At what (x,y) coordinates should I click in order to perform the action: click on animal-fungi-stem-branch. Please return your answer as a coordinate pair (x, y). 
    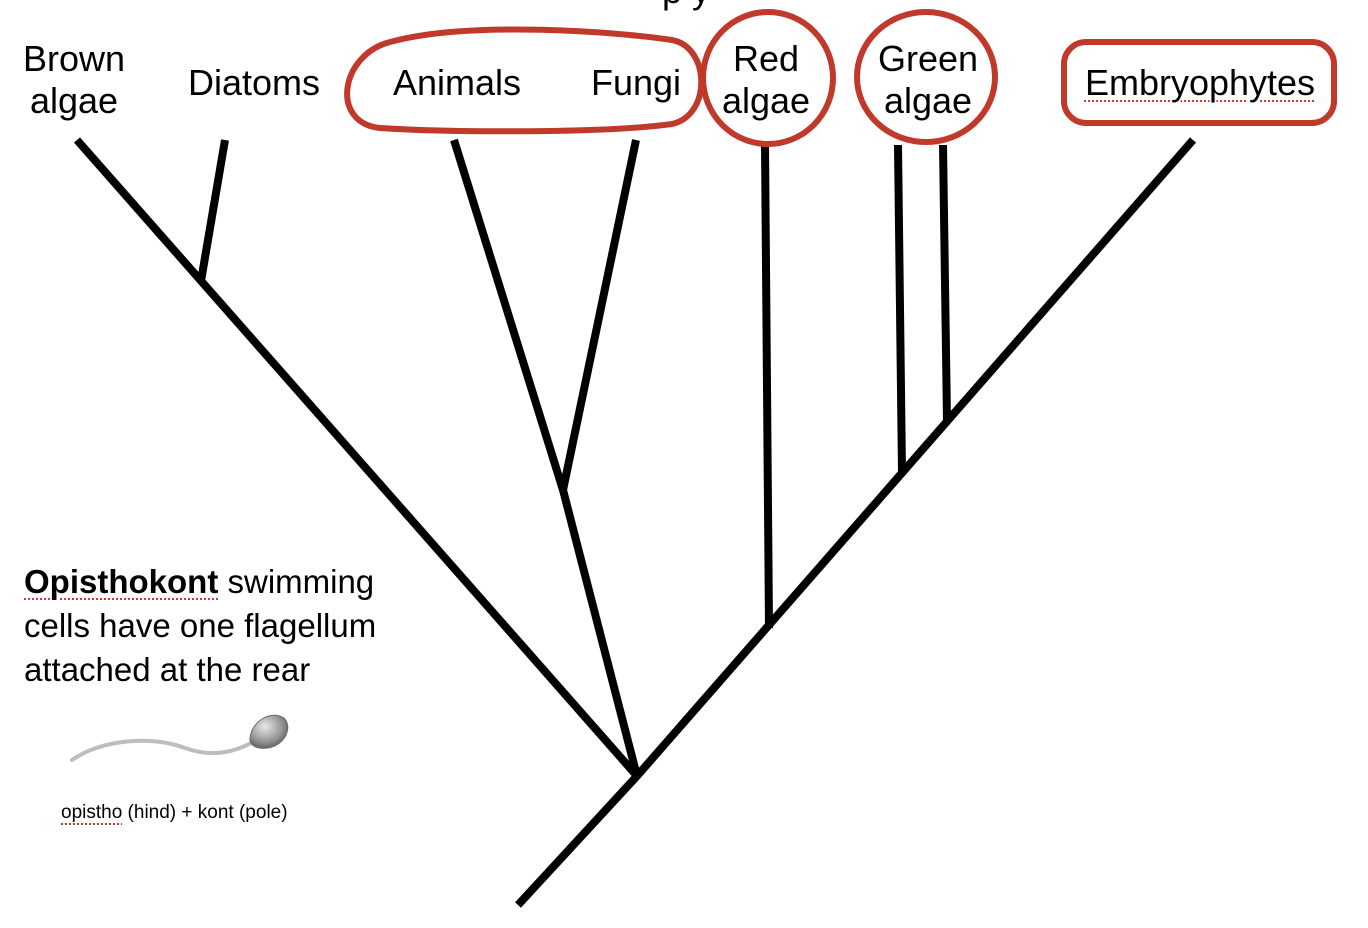
    Looking at the image, I should click on (600, 633).